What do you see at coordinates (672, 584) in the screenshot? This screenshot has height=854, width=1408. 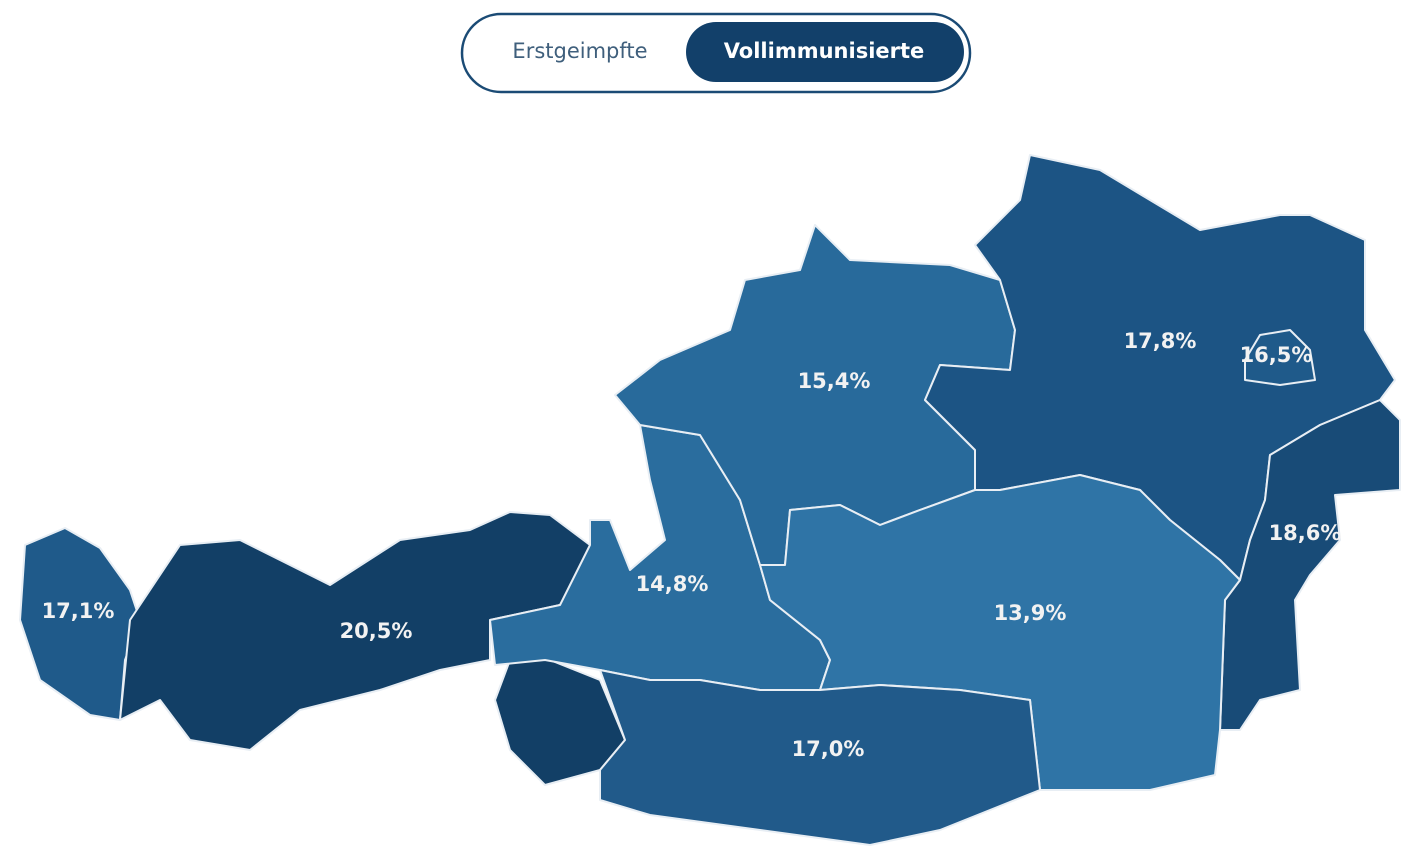 I see `region-label: 14,8%` at bounding box center [672, 584].